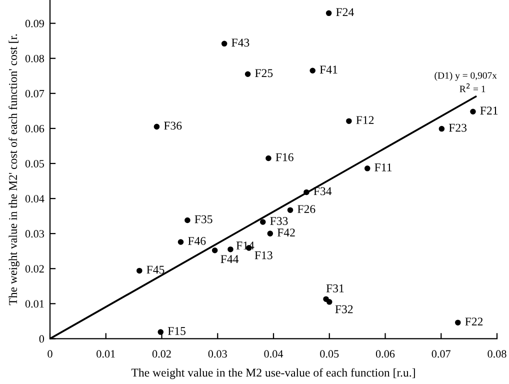  Describe the element at coordinates (161, 354) in the screenshot. I see `x-tick-label: 0.02` at that location.